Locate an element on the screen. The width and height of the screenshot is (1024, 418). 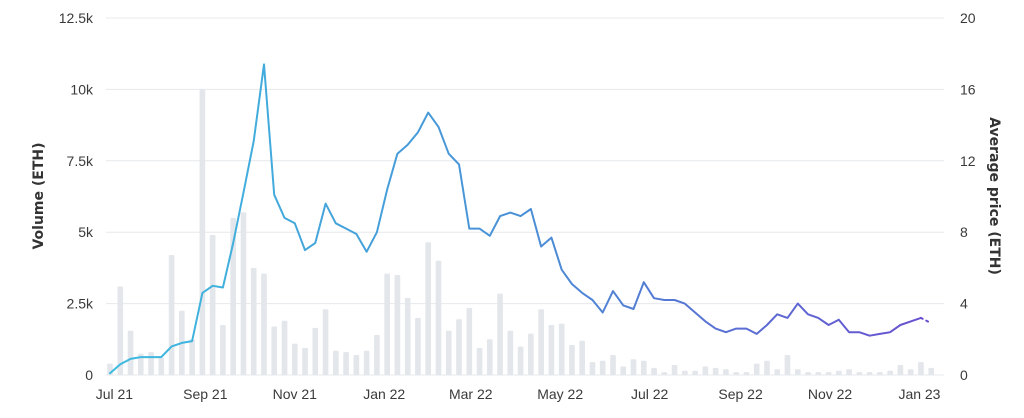
right-tick-label: 8 is located at coordinates (964, 232).